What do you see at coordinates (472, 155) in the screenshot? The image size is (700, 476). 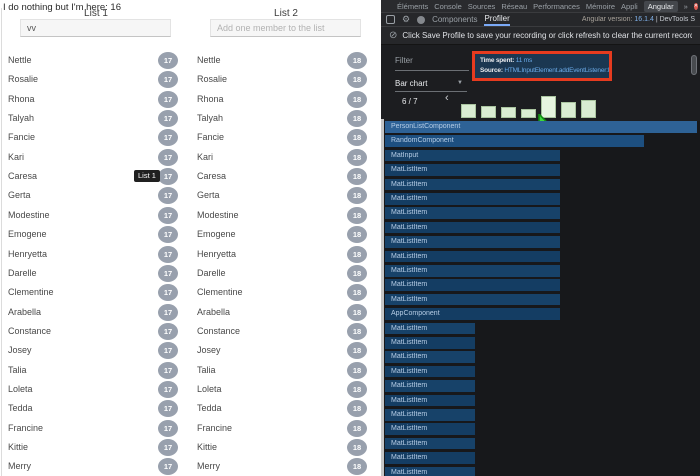 I see `flame-bar-MatInput: MatInput` at bounding box center [472, 155].